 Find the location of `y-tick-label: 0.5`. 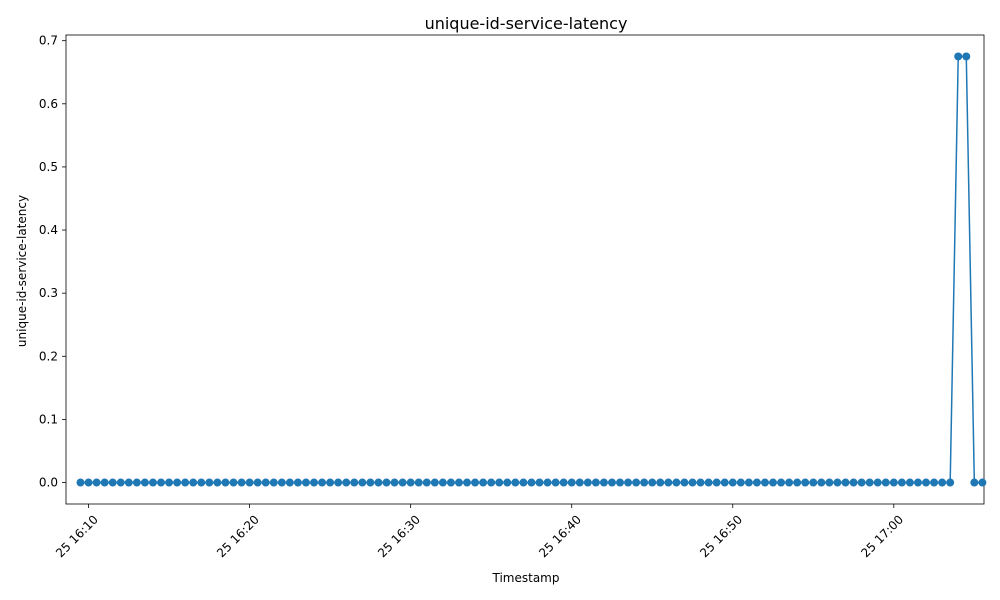

y-tick-label: 0.5 is located at coordinates (48, 167).